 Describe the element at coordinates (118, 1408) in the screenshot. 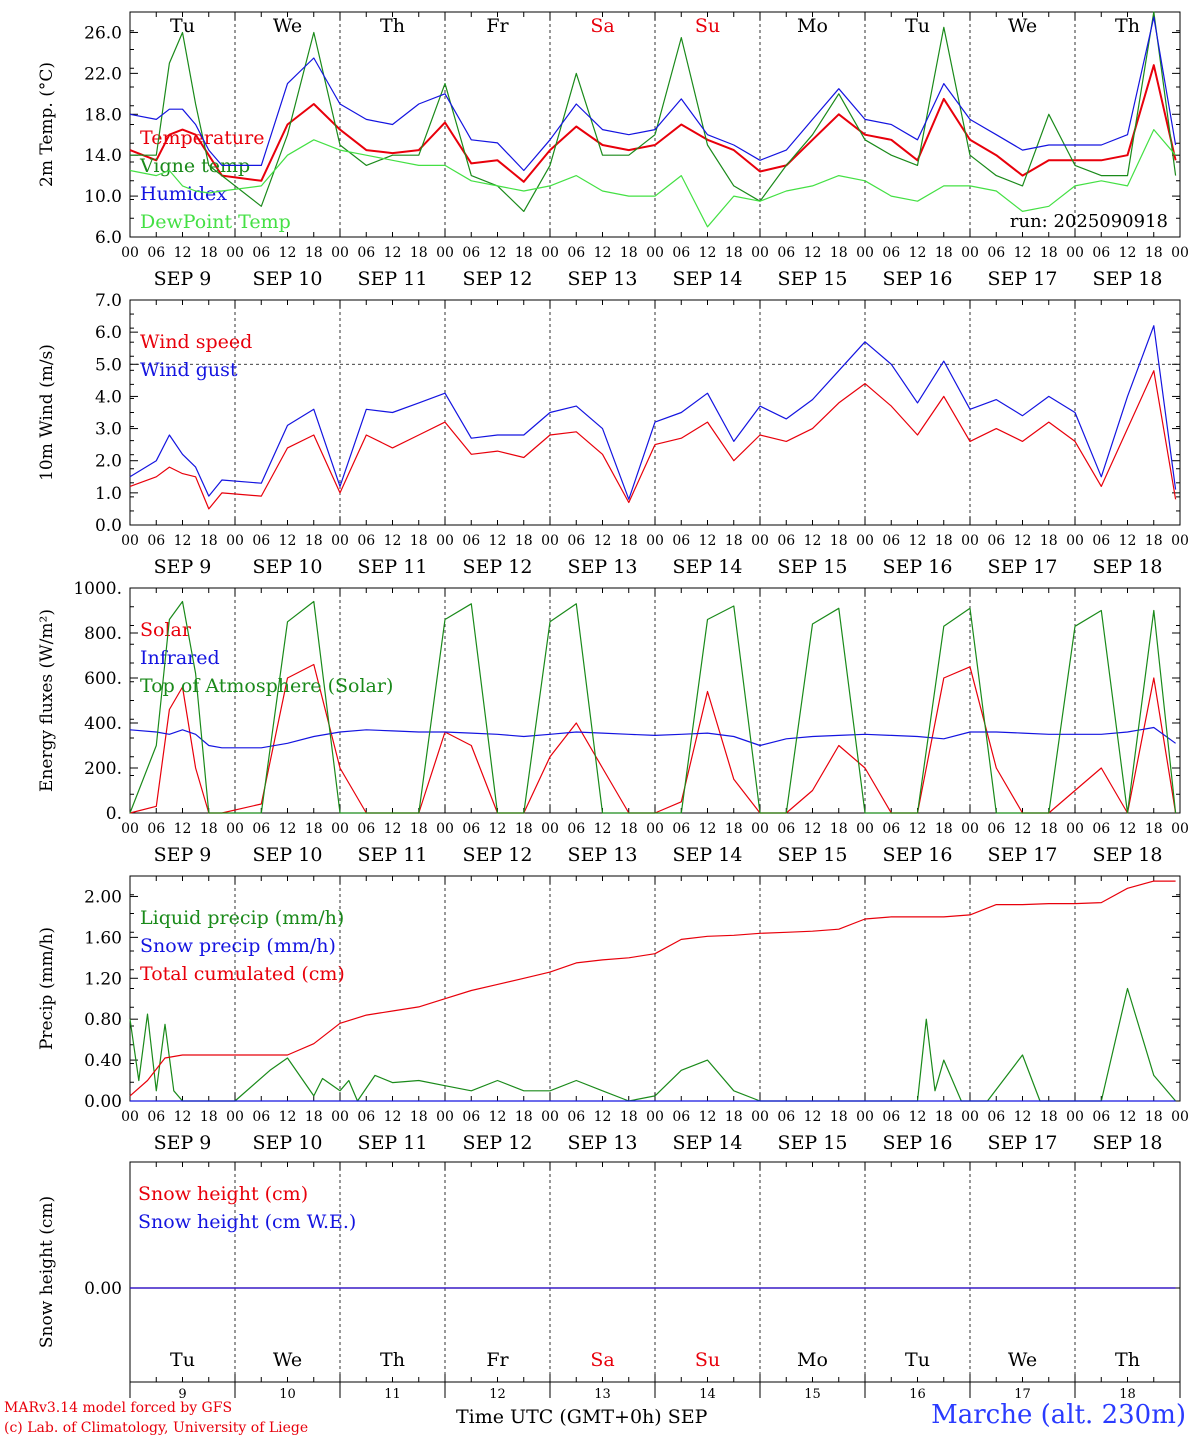

I see `model-credit: MARv3.14 model forced by GFS` at that location.